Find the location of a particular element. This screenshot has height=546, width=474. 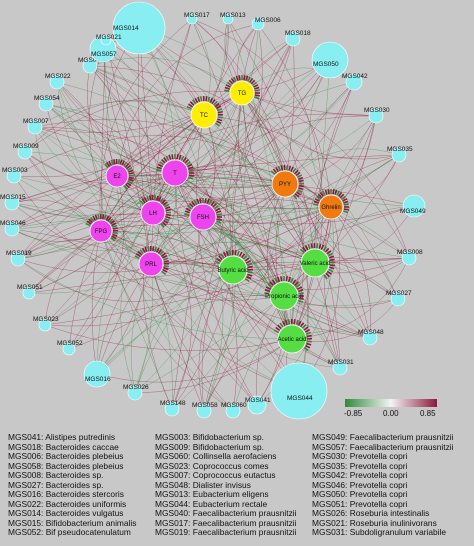

microbe-node: MGS016 is located at coordinates (97, 374).